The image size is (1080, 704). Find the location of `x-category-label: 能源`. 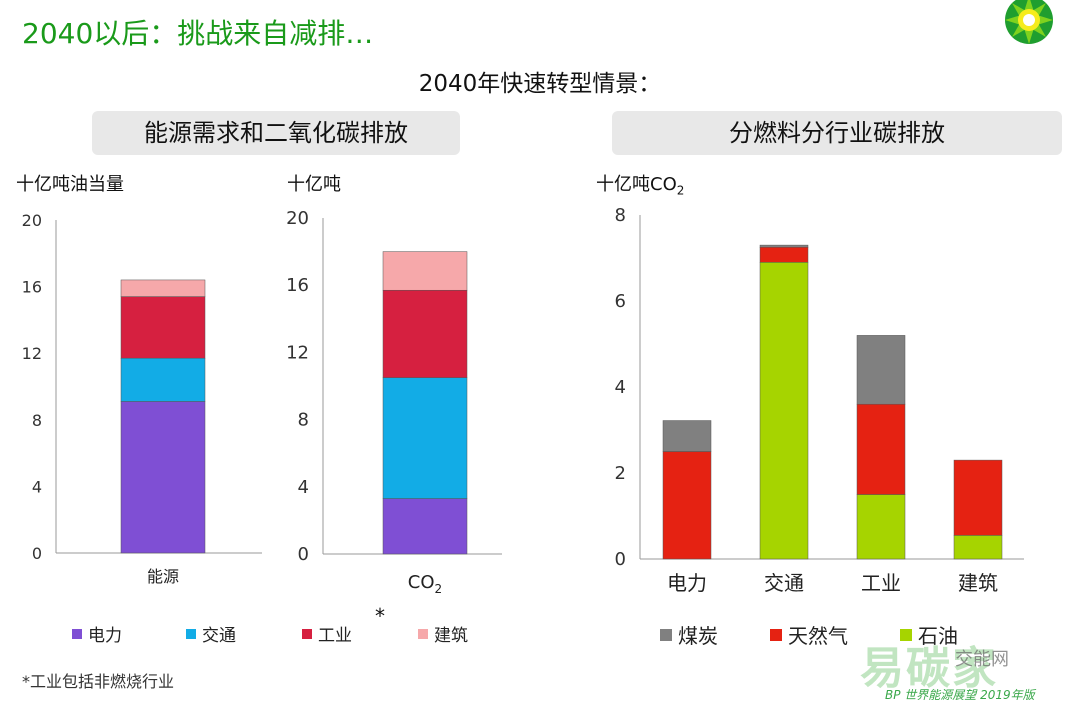

x-category-label: 能源 is located at coordinates (163, 576).